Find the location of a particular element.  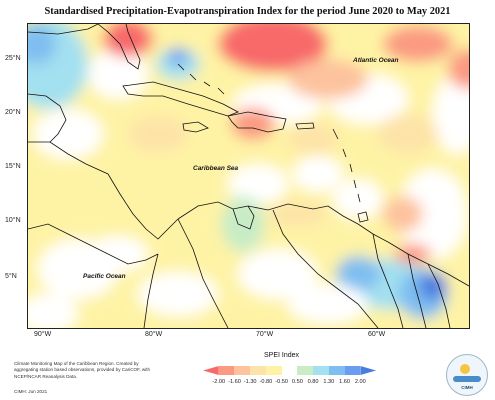

legend-colorbar is located at coordinates (290, 370).